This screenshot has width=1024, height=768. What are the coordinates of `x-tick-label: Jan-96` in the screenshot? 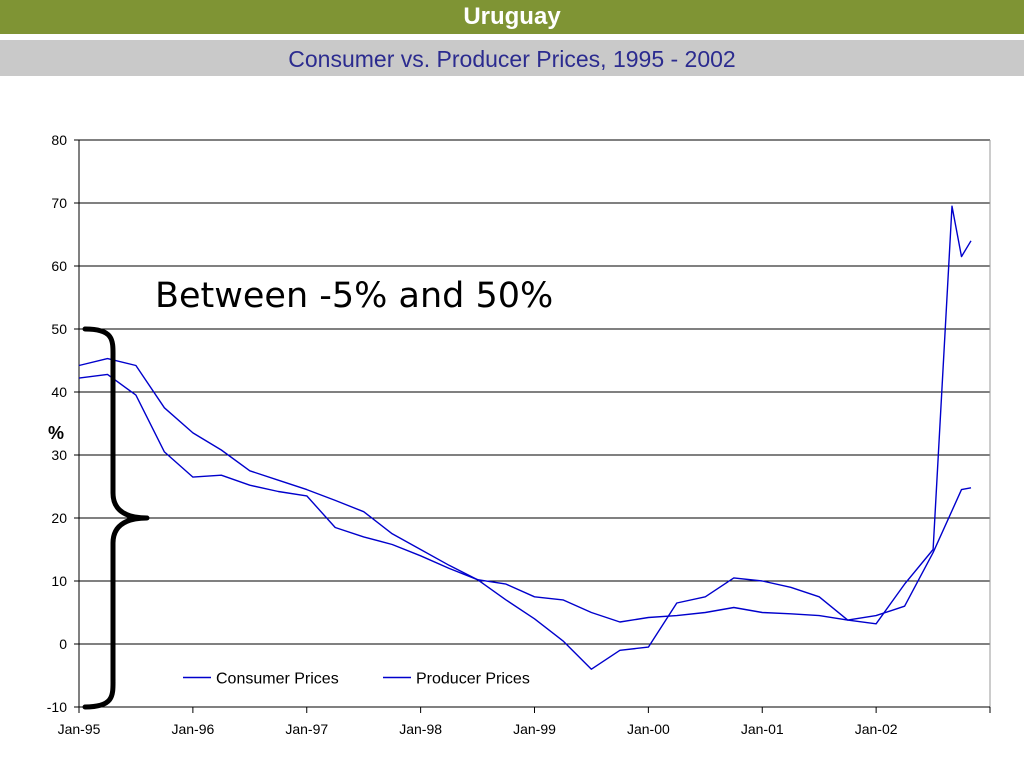 It's located at (192, 729).